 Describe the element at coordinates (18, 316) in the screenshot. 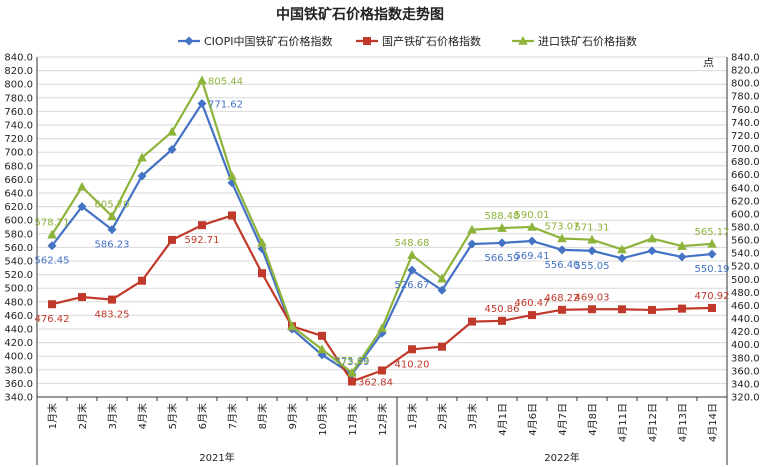

I see `left-y-tick-label: 460.0` at that location.